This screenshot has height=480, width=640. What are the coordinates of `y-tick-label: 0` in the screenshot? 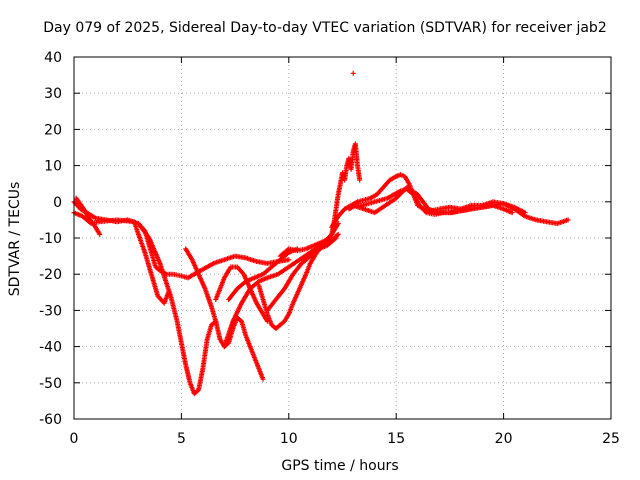 It's located at (57, 203).